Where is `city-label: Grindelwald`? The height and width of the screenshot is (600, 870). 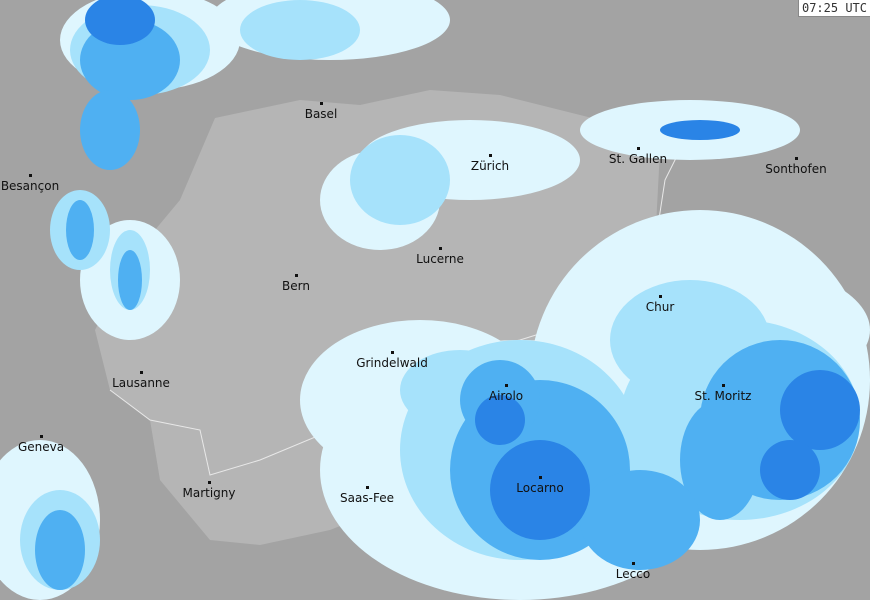
city-label: Grindelwald is located at coordinates (392, 363).